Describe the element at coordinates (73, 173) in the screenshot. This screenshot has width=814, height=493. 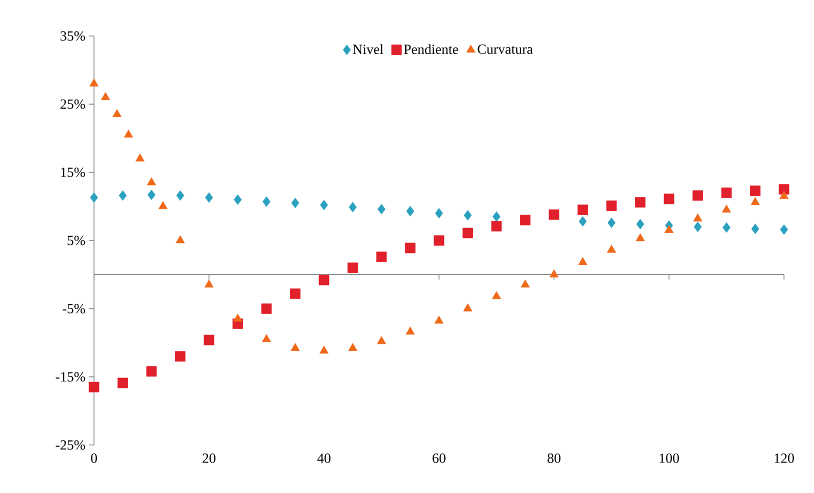
I see `y-tick-label: 15%` at that location.